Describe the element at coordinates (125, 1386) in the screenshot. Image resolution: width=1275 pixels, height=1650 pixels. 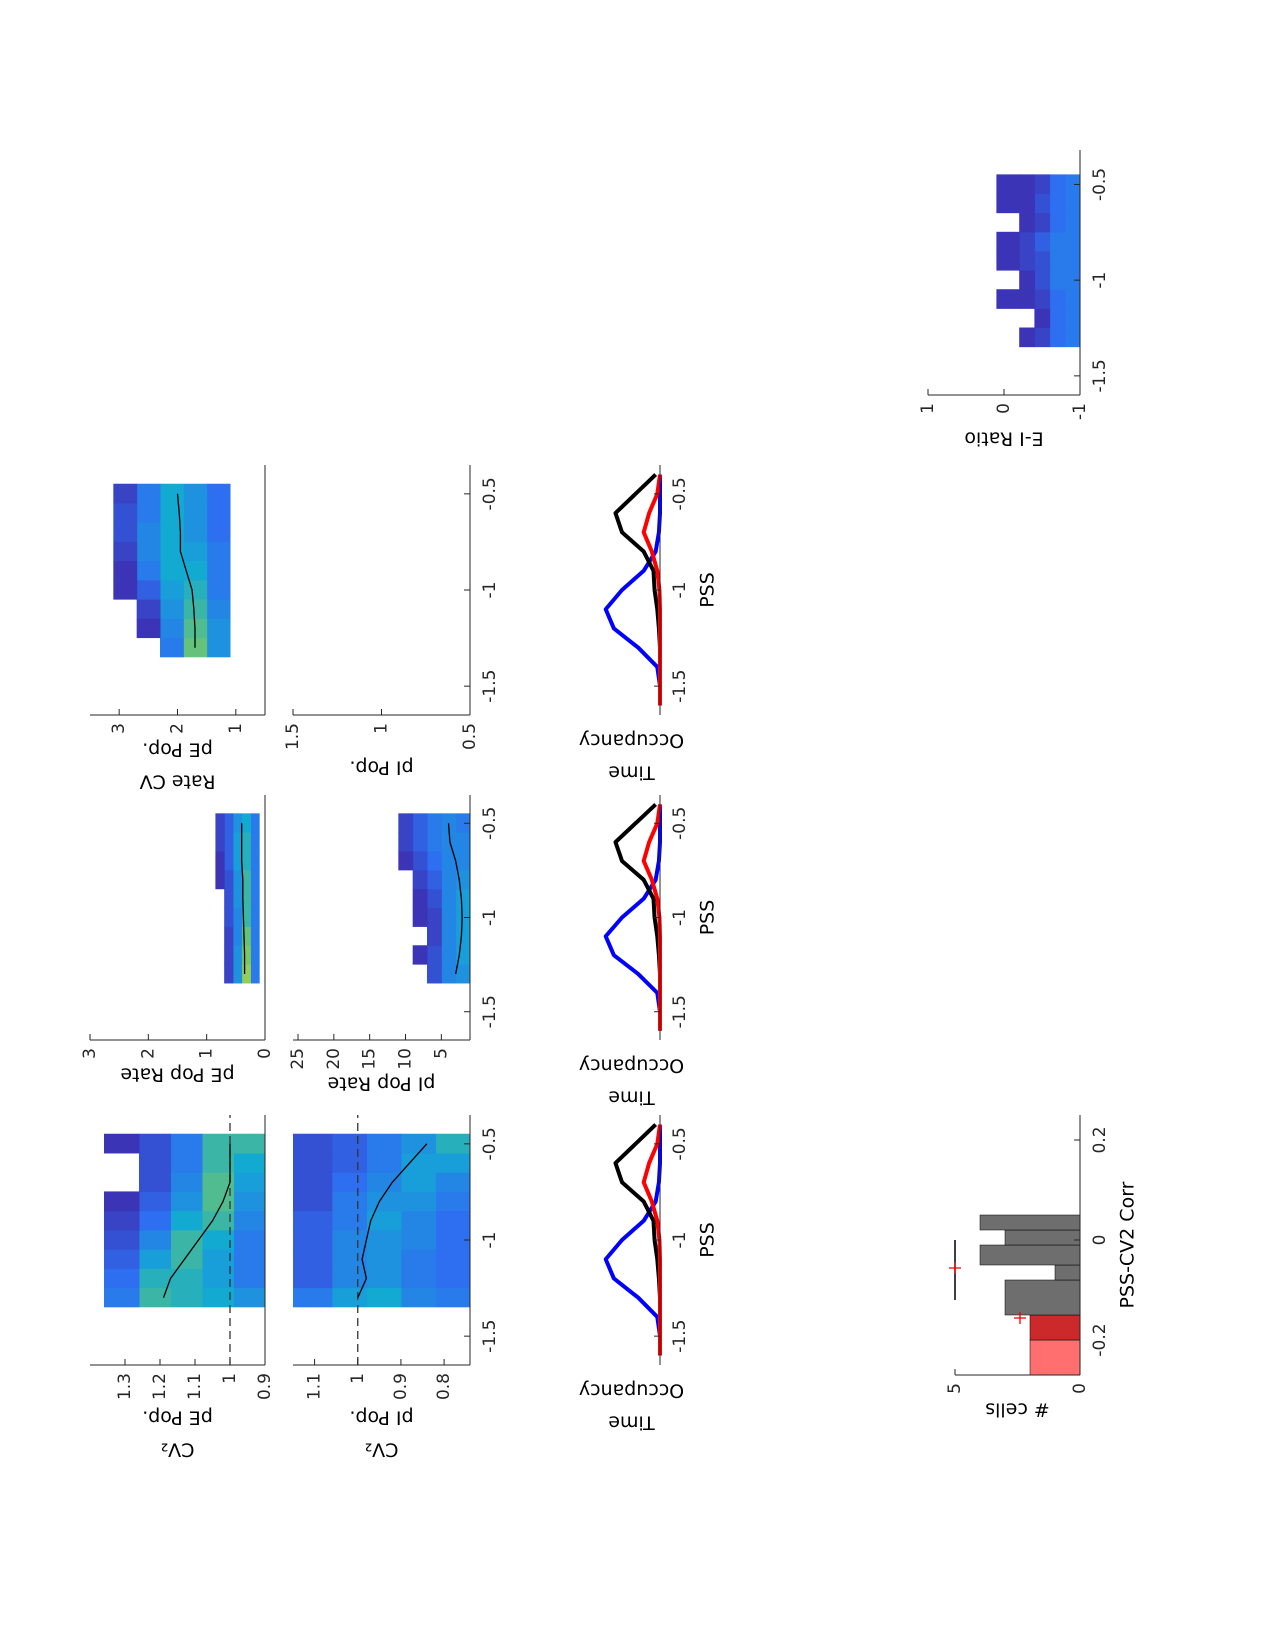
I see `y-tick-label: 1.3` at that location.